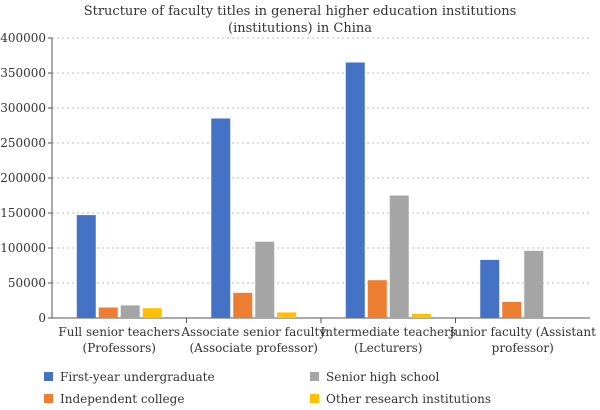 The height and width of the screenshot is (410, 600). I want to click on legend-label: Other research institutions, so click(408, 399).